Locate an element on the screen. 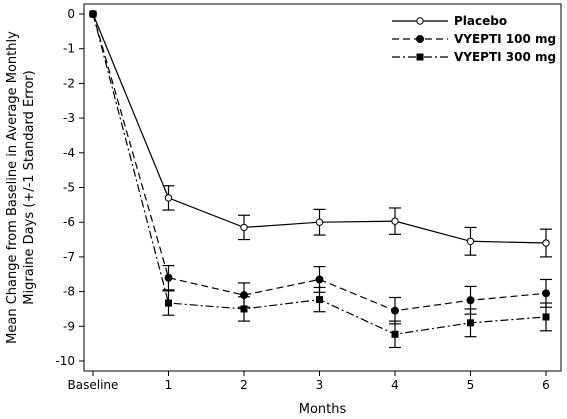 The image size is (567, 419). x-tick-label: 5 is located at coordinates (471, 385).